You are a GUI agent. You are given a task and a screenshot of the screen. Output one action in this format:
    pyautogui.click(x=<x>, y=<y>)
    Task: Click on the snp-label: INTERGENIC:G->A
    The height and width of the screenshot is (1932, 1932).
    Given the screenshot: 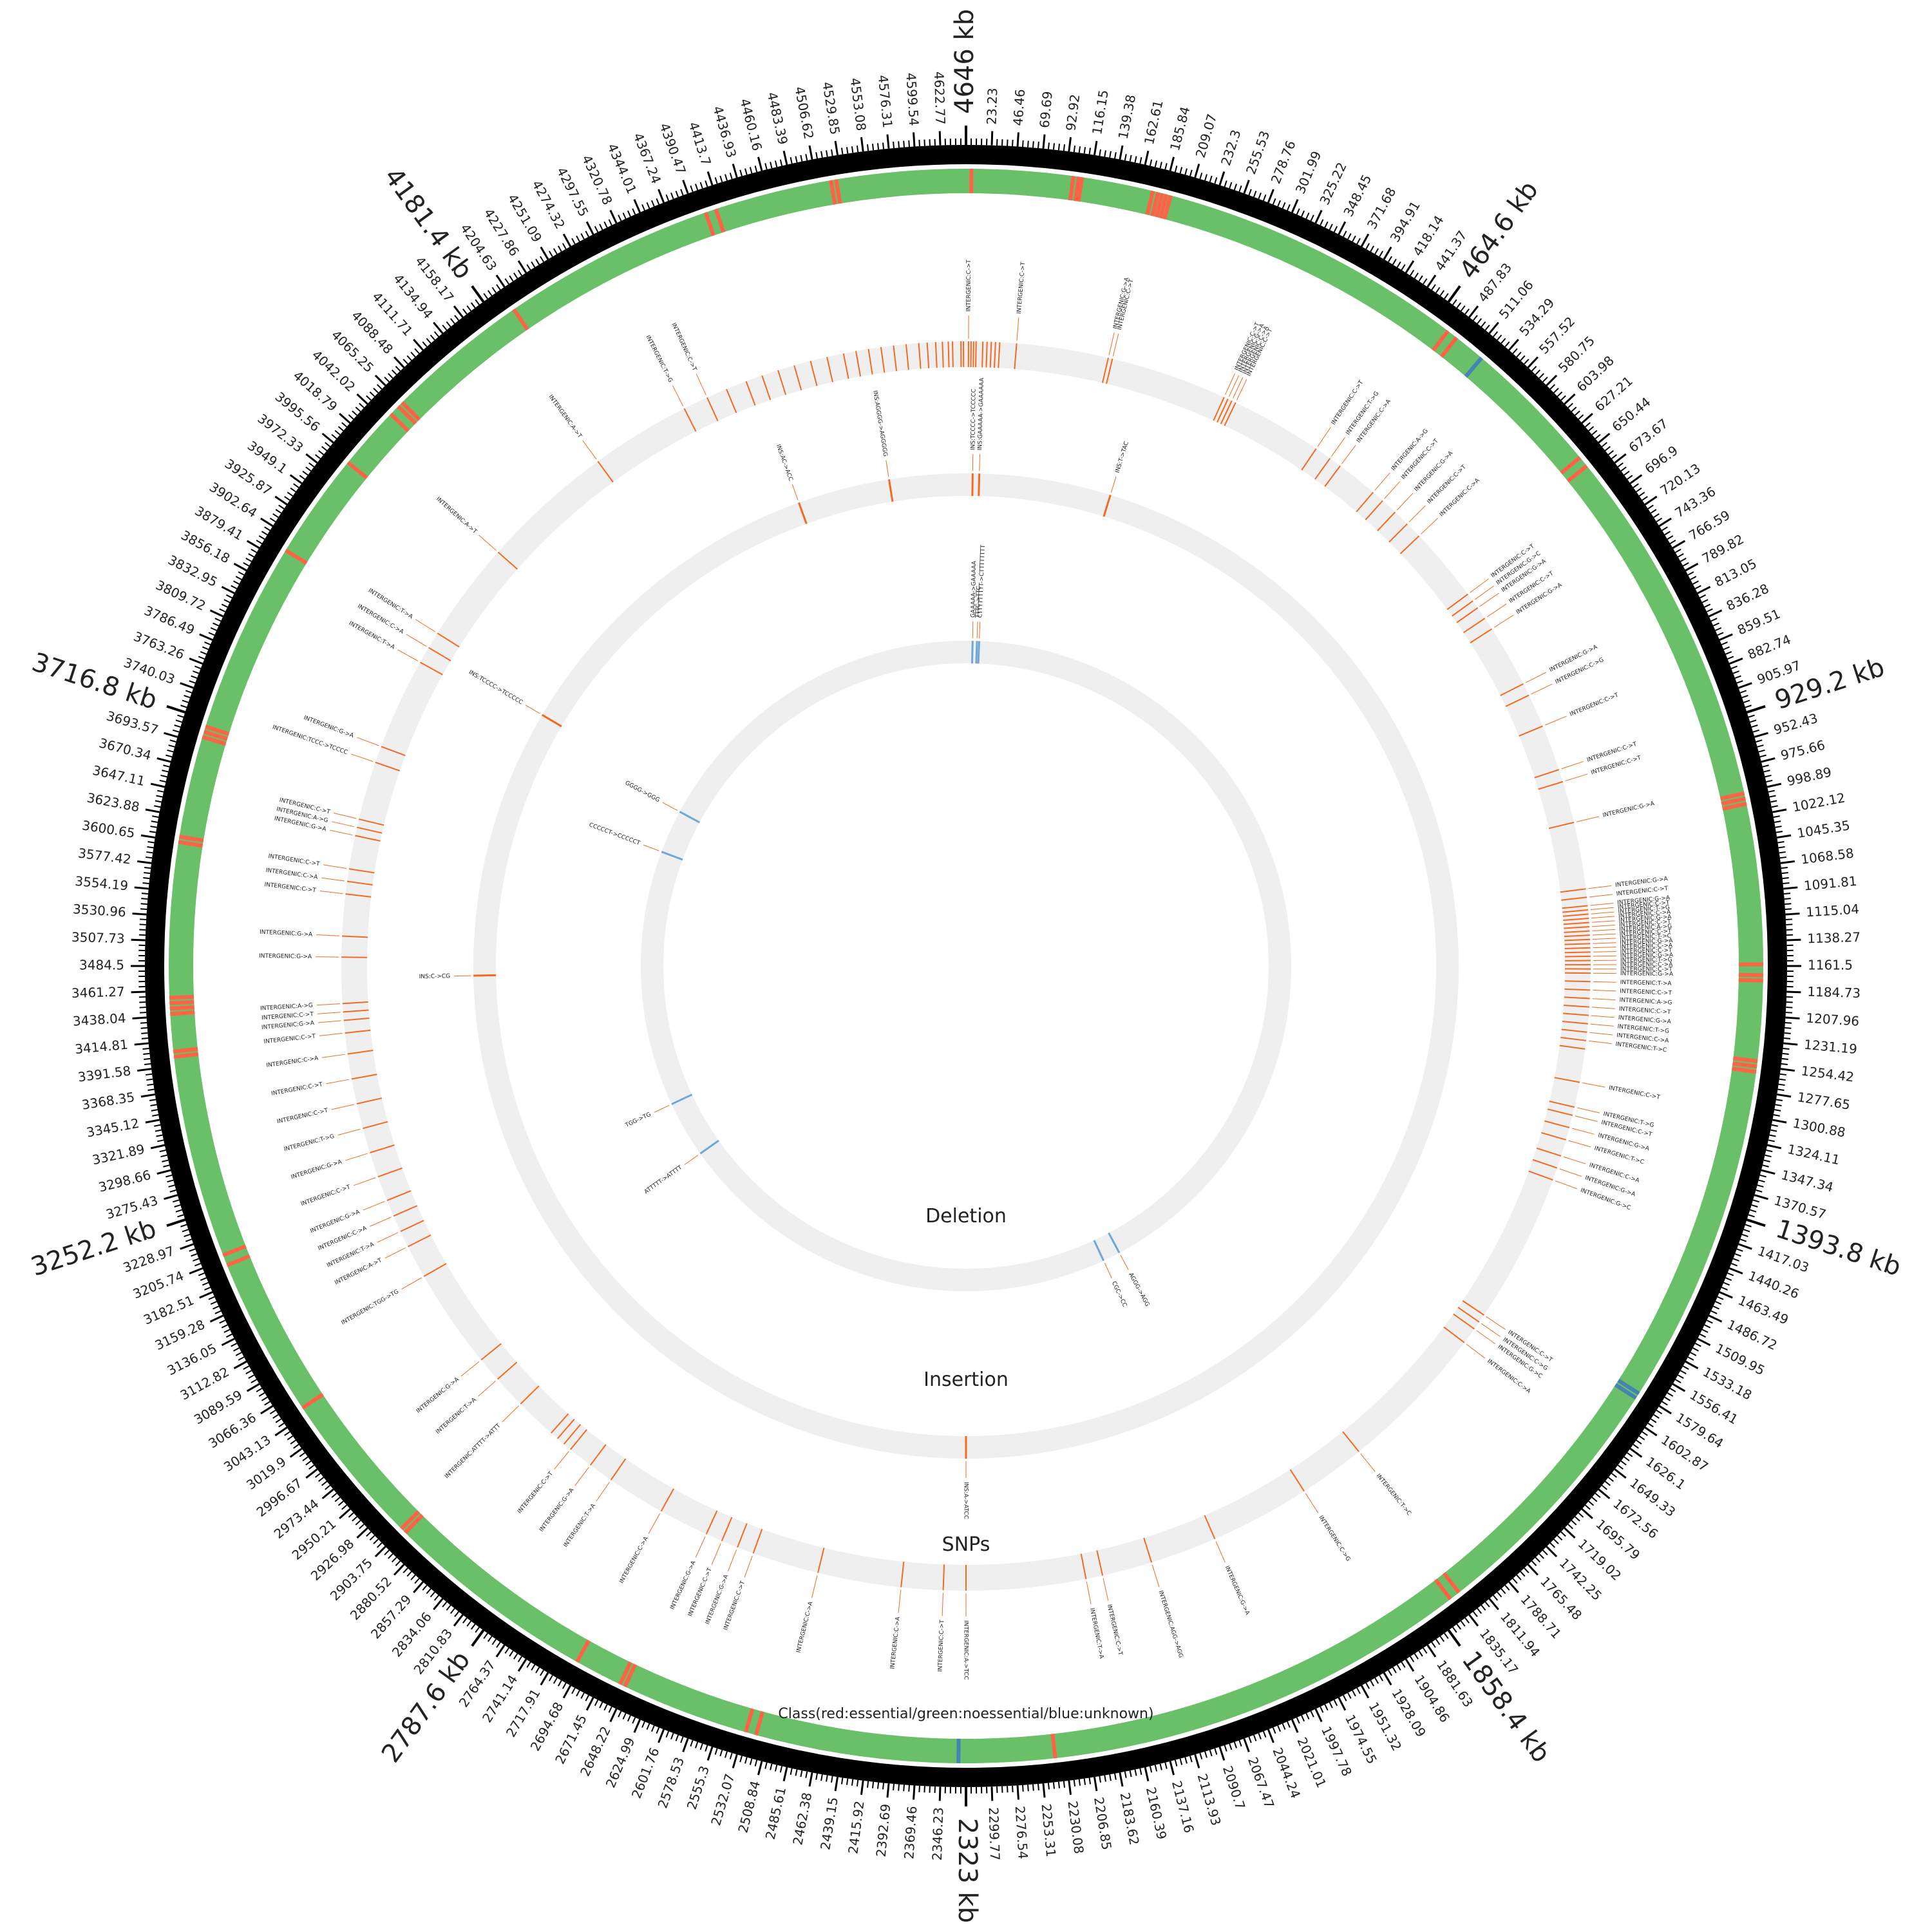 What is the action you would take?
    pyautogui.click(x=438, y=1395)
    